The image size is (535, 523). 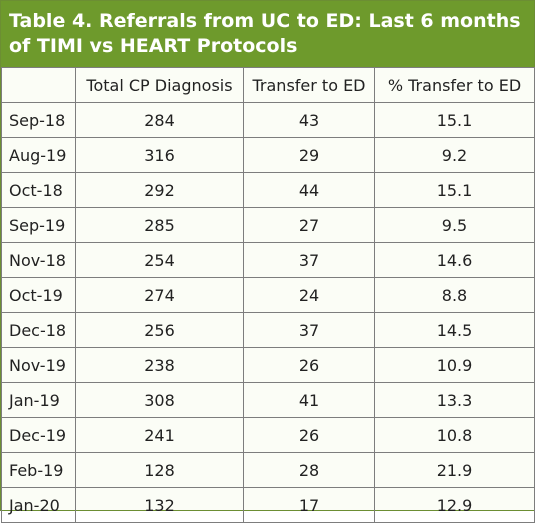 What do you see at coordinates (159, 365) in the screenshot?
I see `total-cp-diagnosis-cell: 238` at bounding box center [159, 365].